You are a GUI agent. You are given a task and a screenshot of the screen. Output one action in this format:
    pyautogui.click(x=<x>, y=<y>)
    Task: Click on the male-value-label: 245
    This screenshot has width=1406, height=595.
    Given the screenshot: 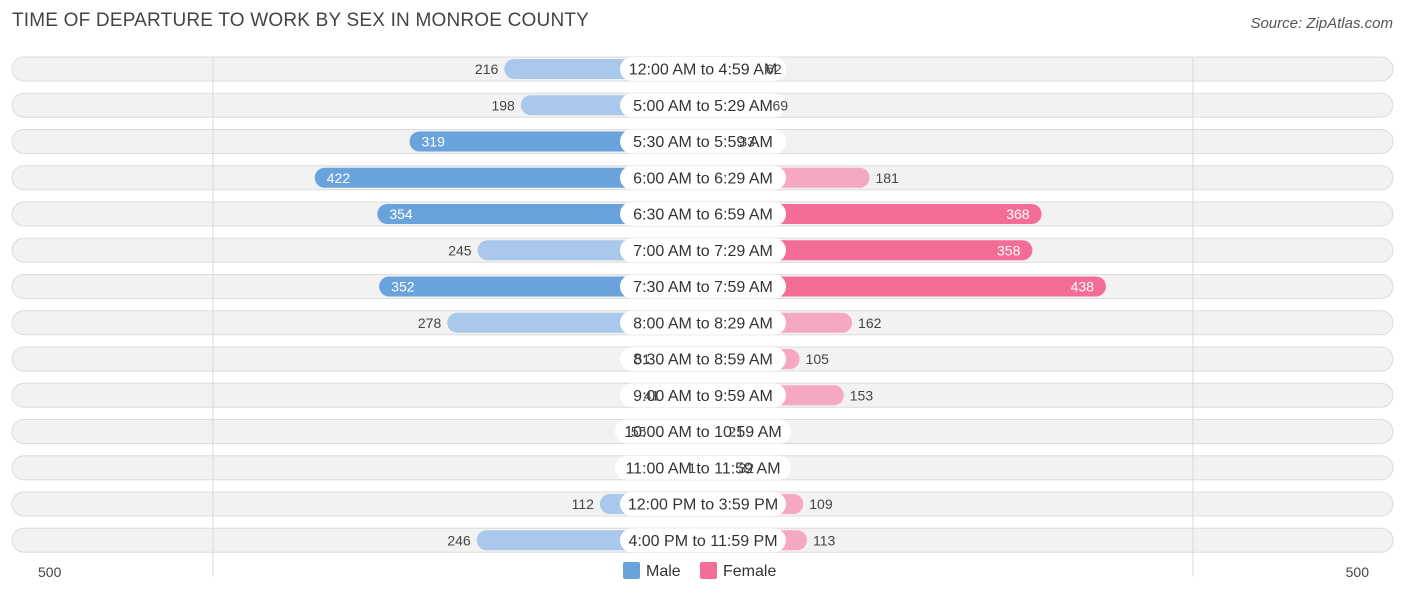 What is the action you would take?
    pyautogui.click(x=460, y=250)
    